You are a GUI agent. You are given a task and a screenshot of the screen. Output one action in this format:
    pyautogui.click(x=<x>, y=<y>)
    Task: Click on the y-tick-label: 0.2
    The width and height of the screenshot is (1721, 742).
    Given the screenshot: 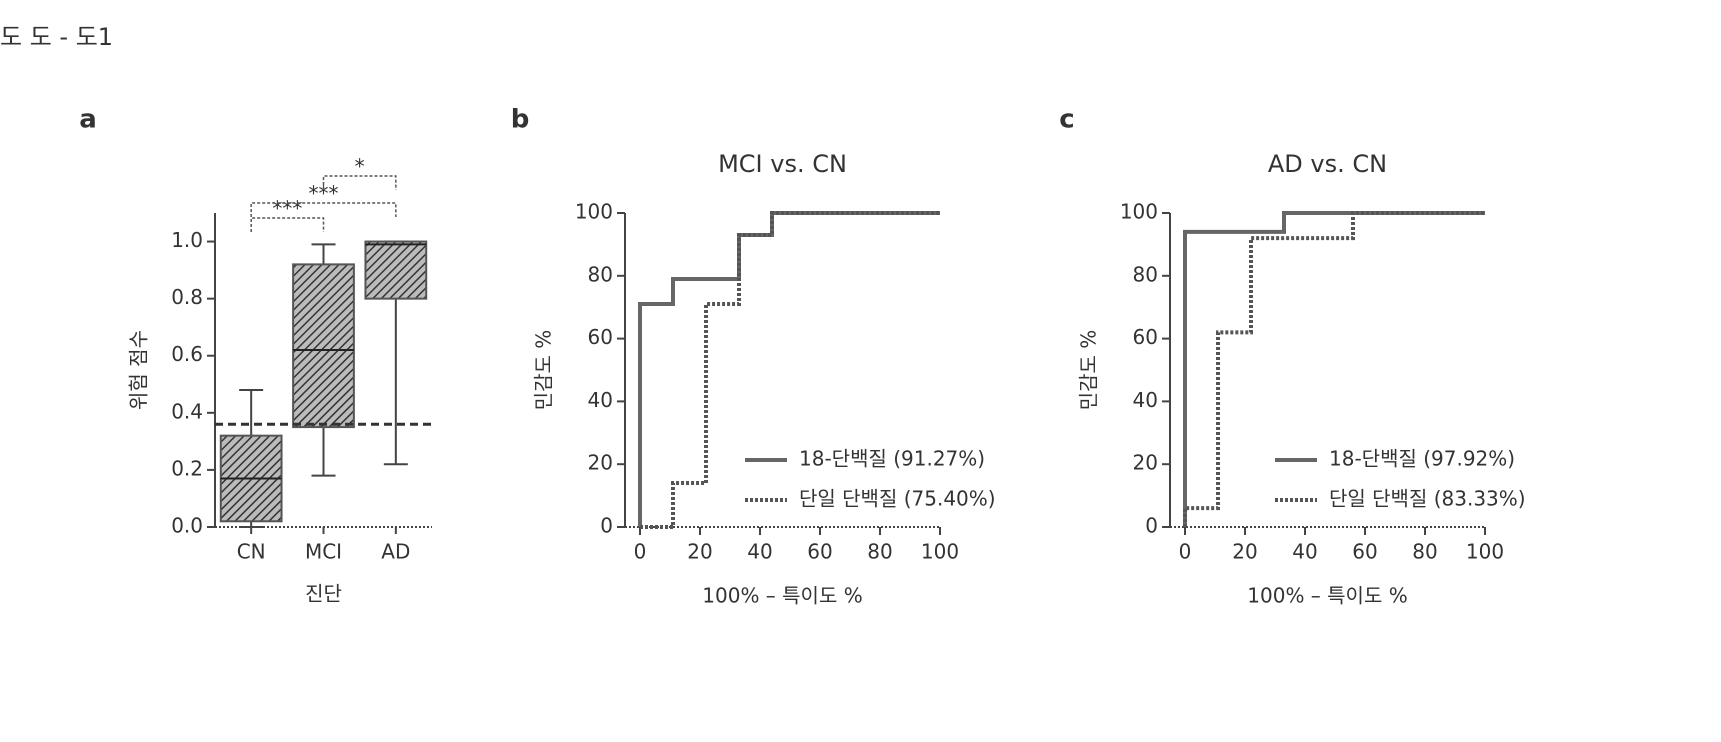 What is the action you would take?
    pyautogui.click(x=187, y=468)
    